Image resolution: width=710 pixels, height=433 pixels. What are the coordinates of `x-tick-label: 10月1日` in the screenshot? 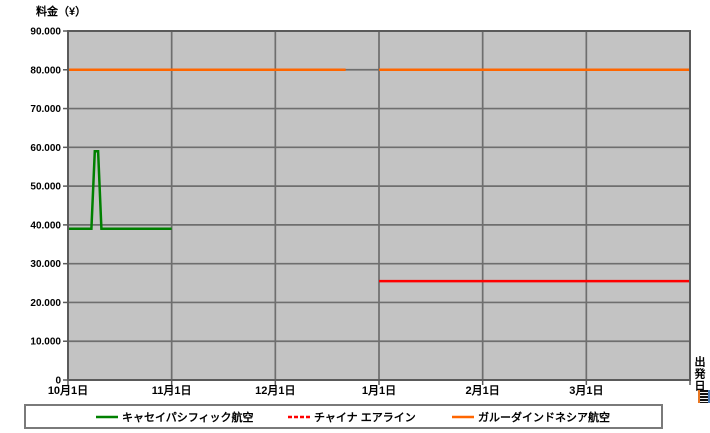 It's located at (68, 390).